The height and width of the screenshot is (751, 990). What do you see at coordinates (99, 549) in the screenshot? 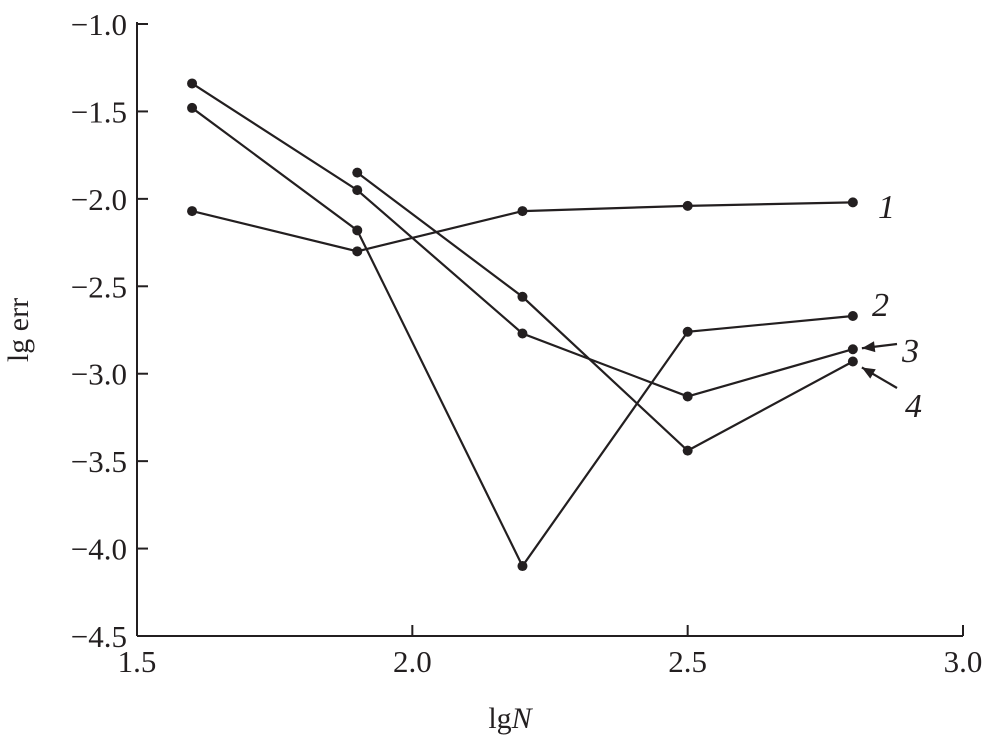
I see `y-tick-label: −4.0` at bounding box center [99, 549].